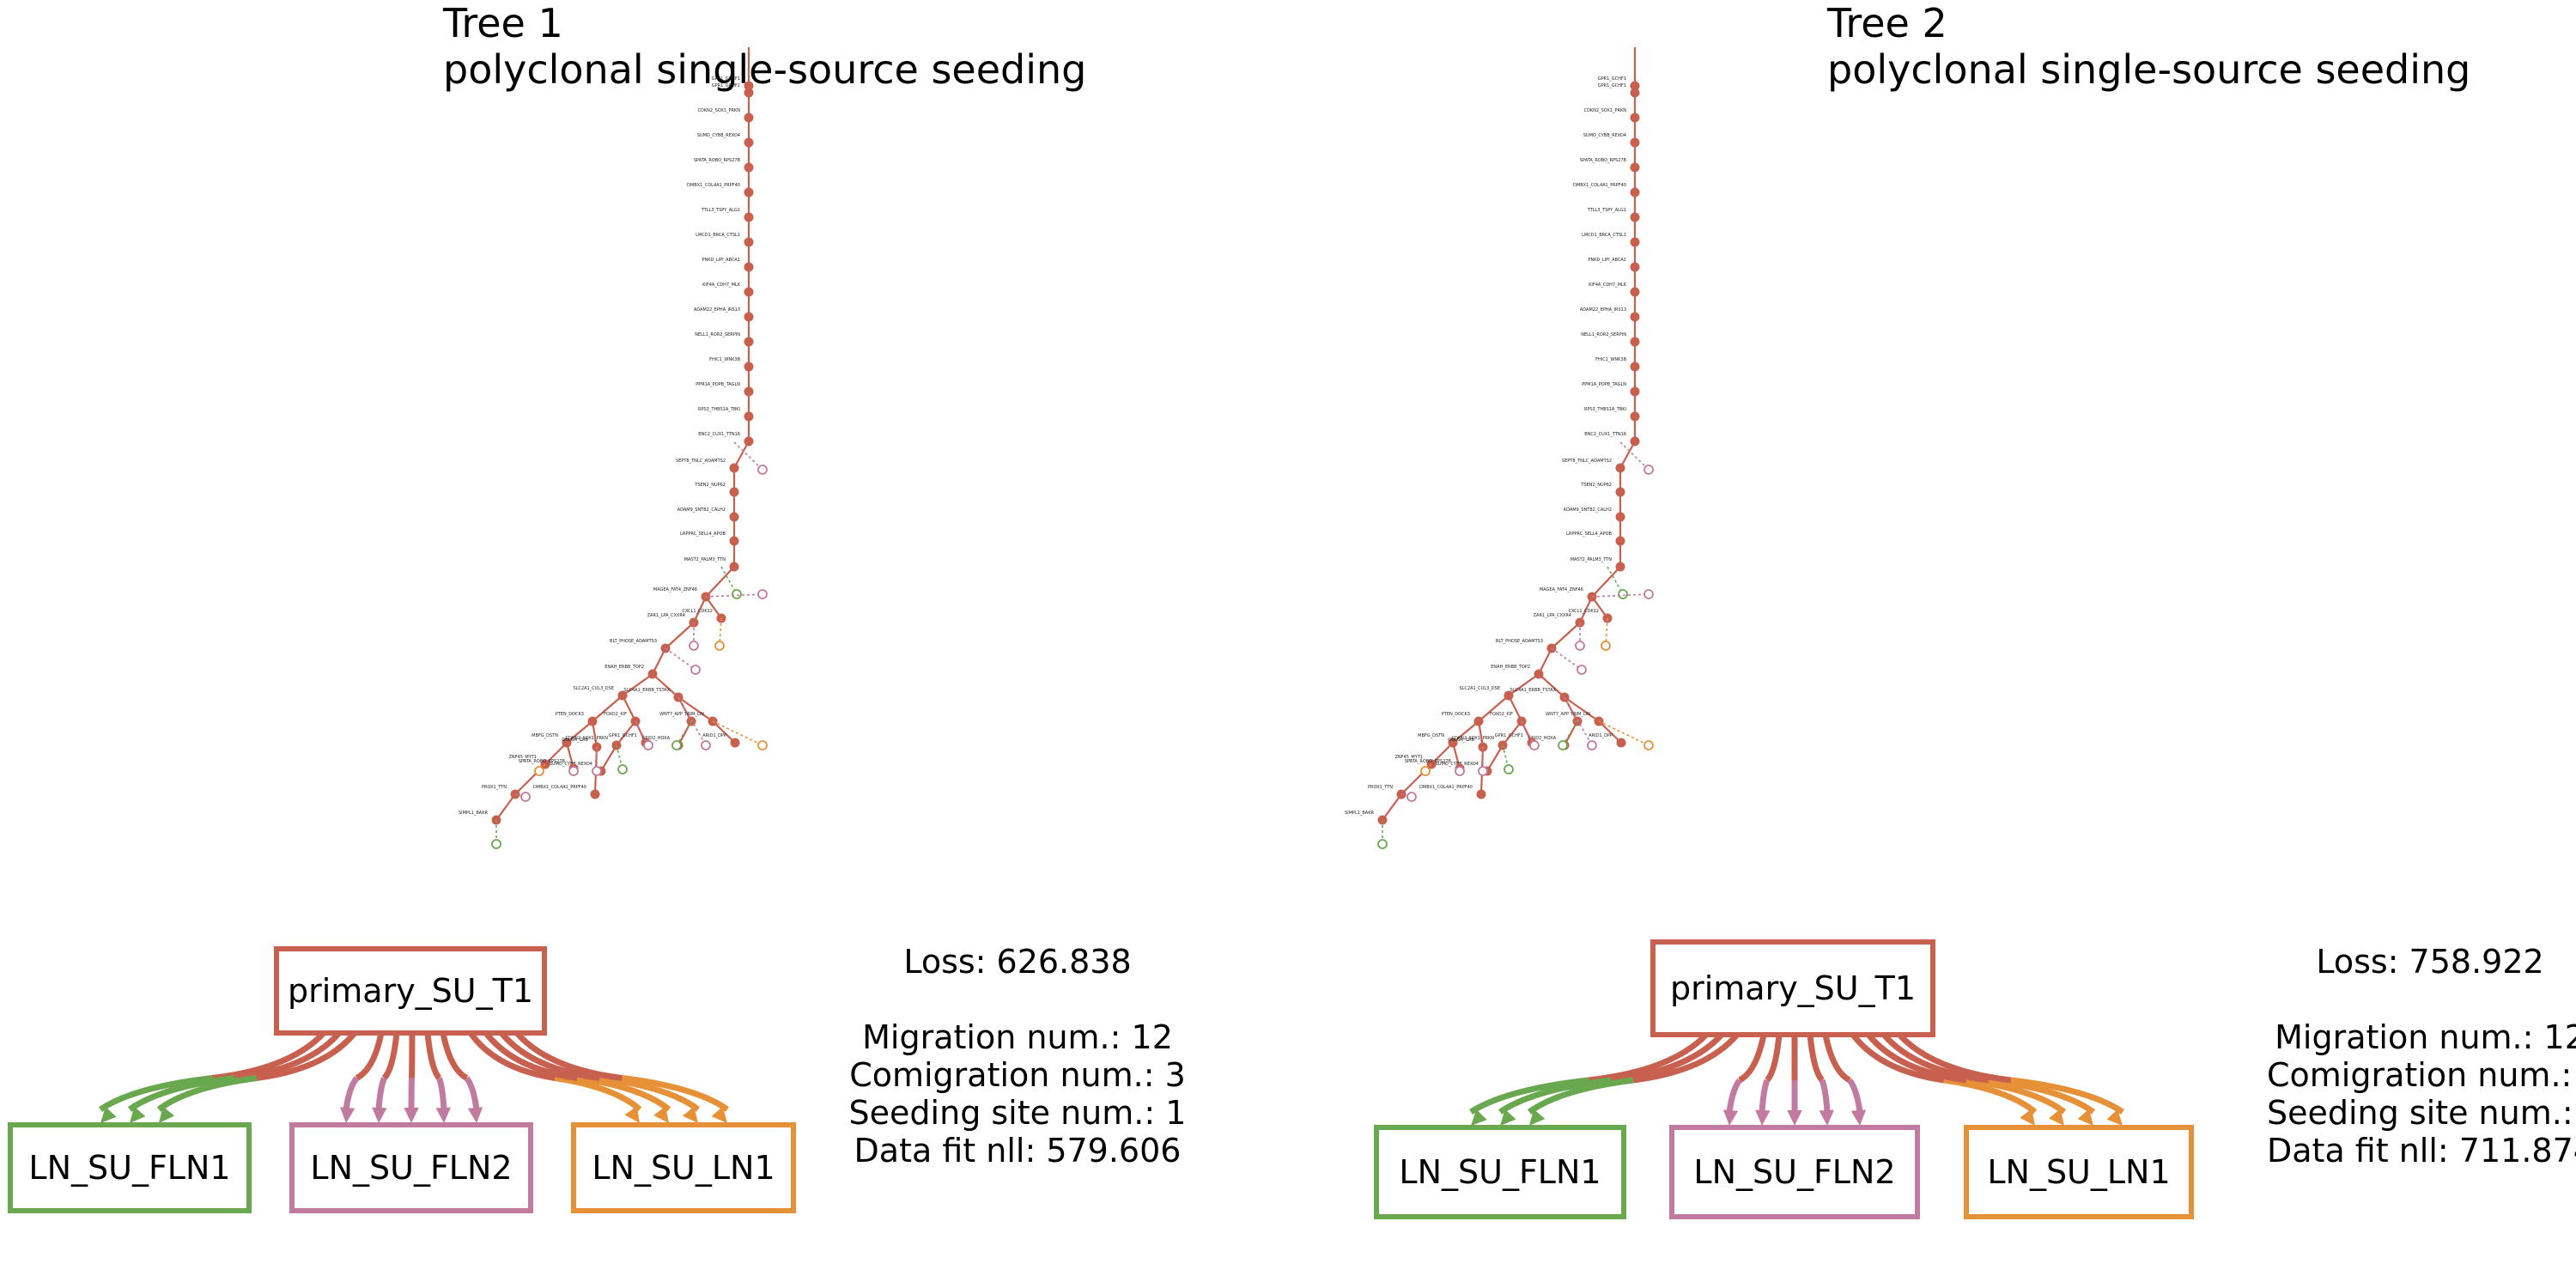  Describe the element at coordinates (1017, 962) in the screenshot. I see `loss-value: Loss: 626.838` at that location.